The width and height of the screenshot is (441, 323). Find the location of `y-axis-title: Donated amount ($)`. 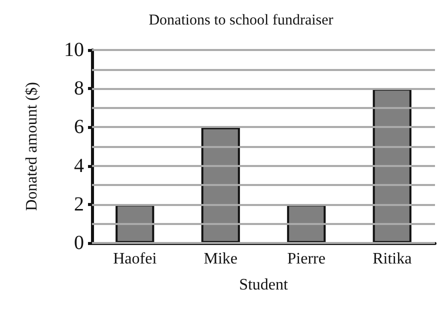

y-axis-title: Donated amount ($) is located at coordinates (32, 146).